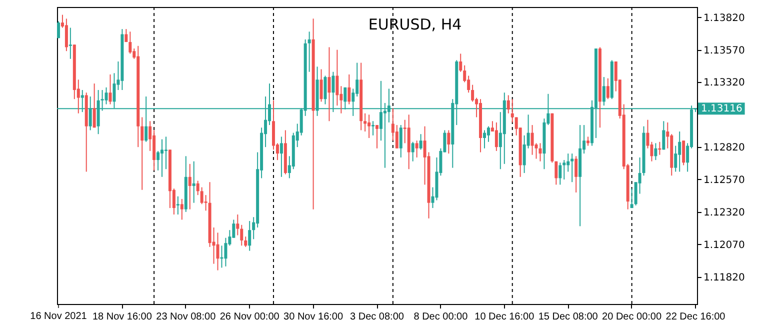 The width and height of the screenshot is (770, 330). I want to click on x-tick-label: 8 Dec 00:00, so click(441, 317).